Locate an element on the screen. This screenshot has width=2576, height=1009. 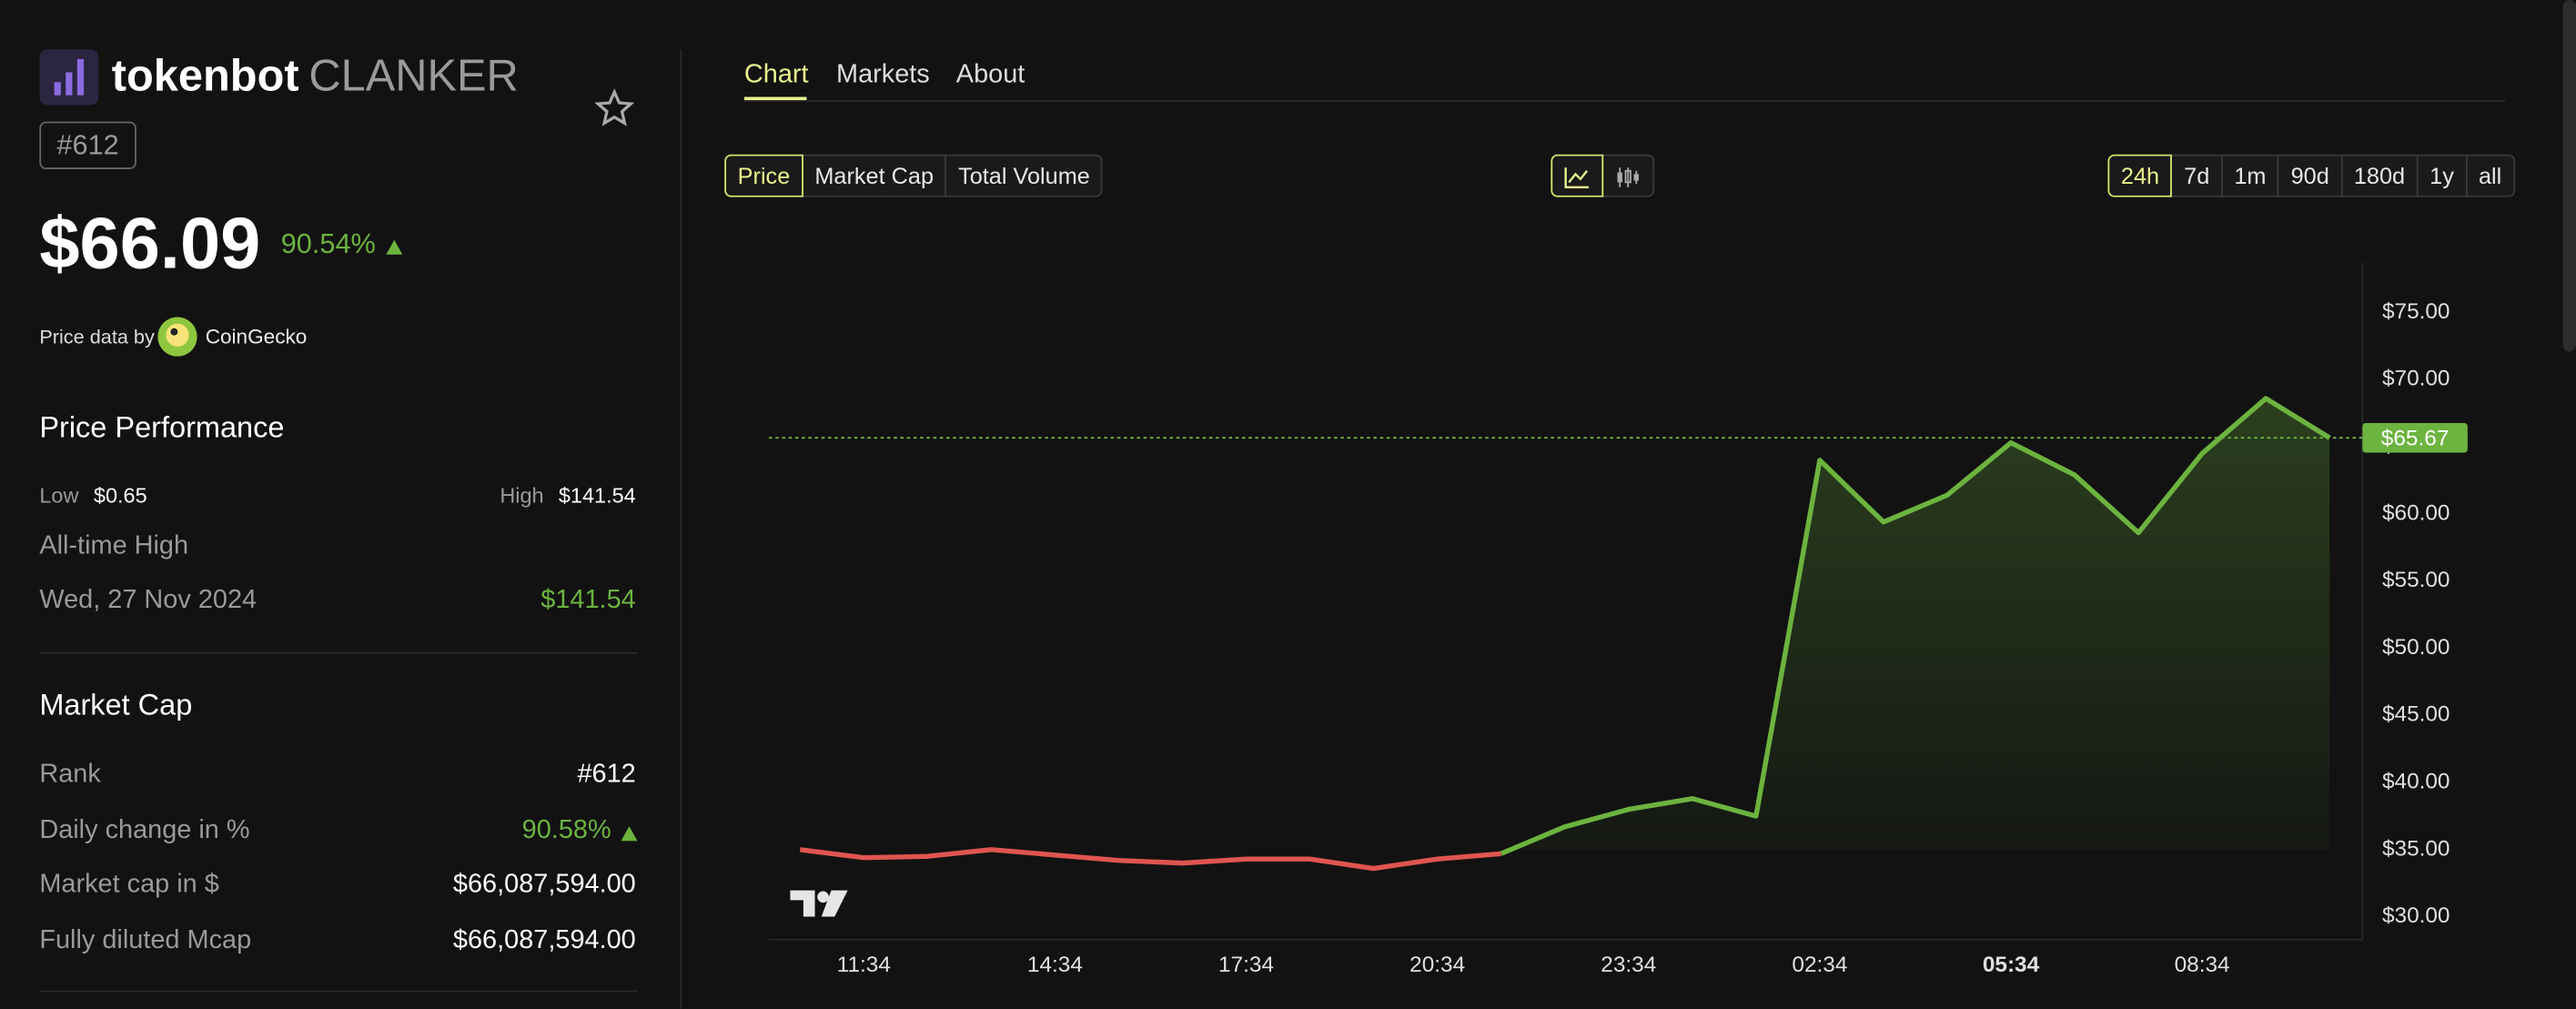
row-label: Daily change in % is located at coordinates (144, 830).